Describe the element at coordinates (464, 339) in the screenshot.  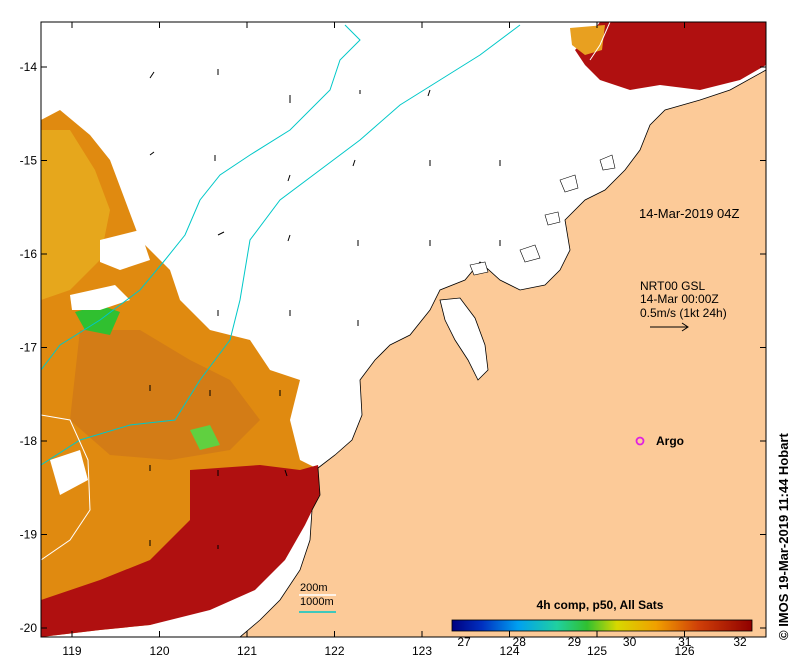
I see `king-sound` at that location.